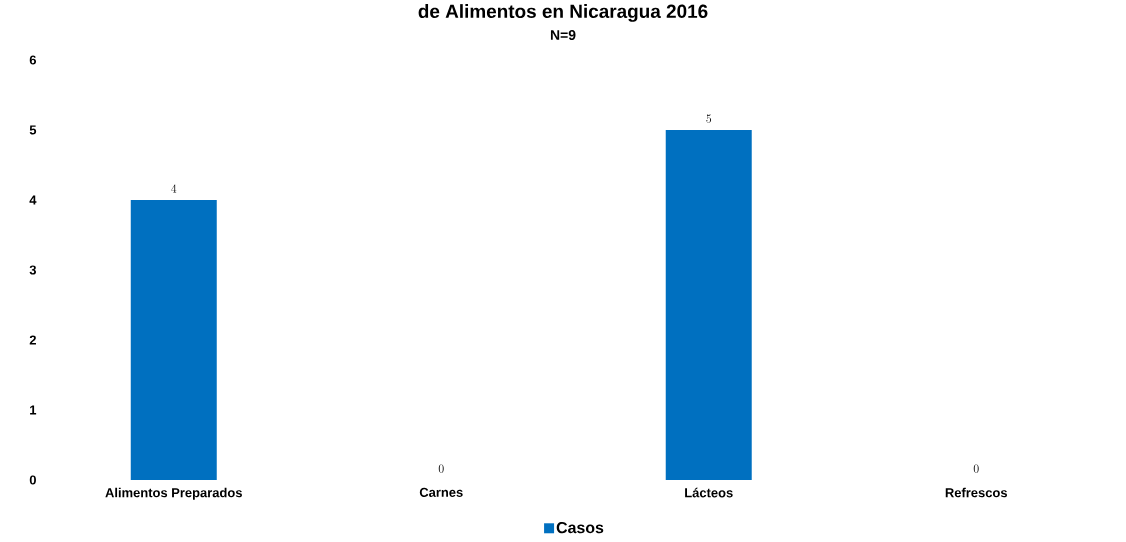 Image resolution: width=1126 pixels, height=542 pixels. What do you see at coordinates (33, 60) in the screenshot?
I see `y-tick-label: 6` at bounding box center [33, 60].